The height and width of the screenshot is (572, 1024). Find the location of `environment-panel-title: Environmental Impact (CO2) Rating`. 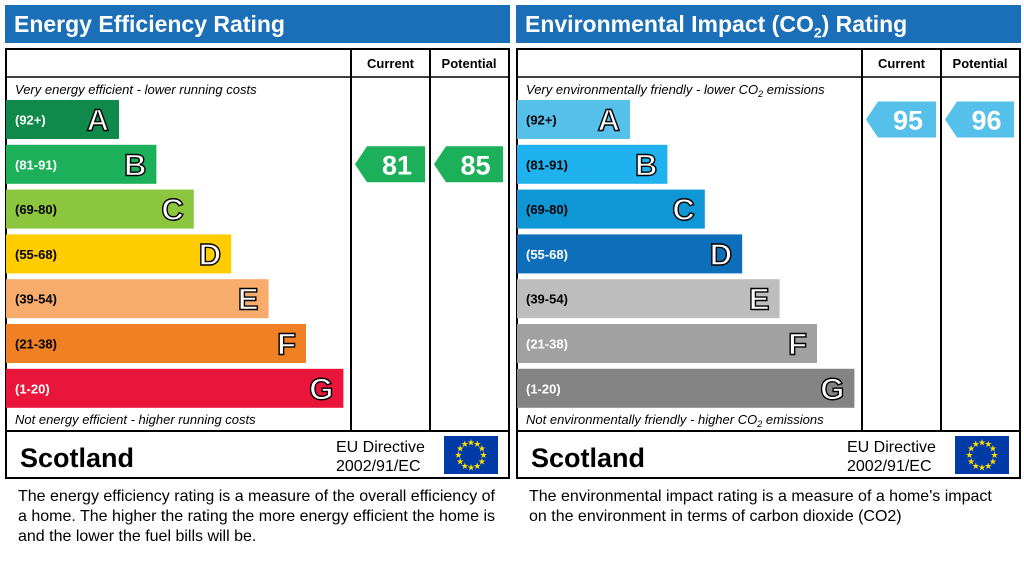

environment-panel-title: Environmental Impact (CO2) Rating is located at coordinates (768, 24).